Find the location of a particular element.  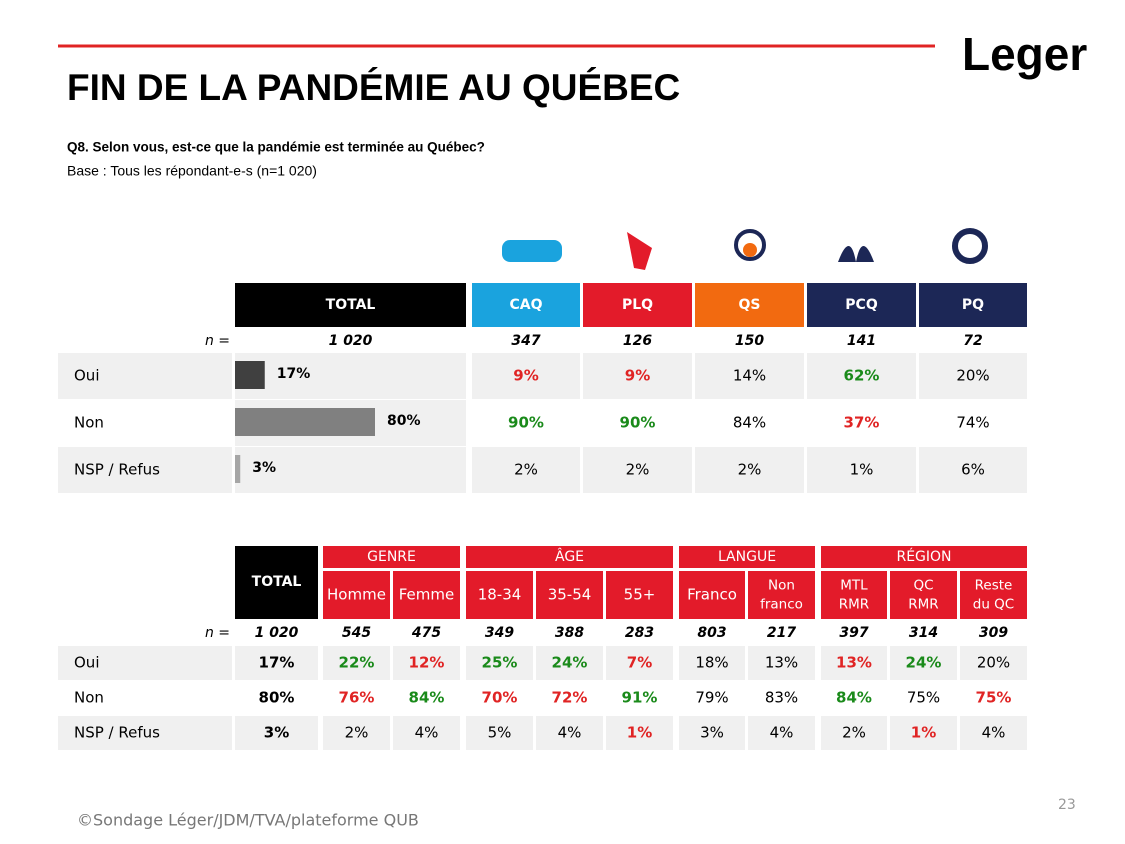

cell-value: 14% is located at coordinates (749, 376).